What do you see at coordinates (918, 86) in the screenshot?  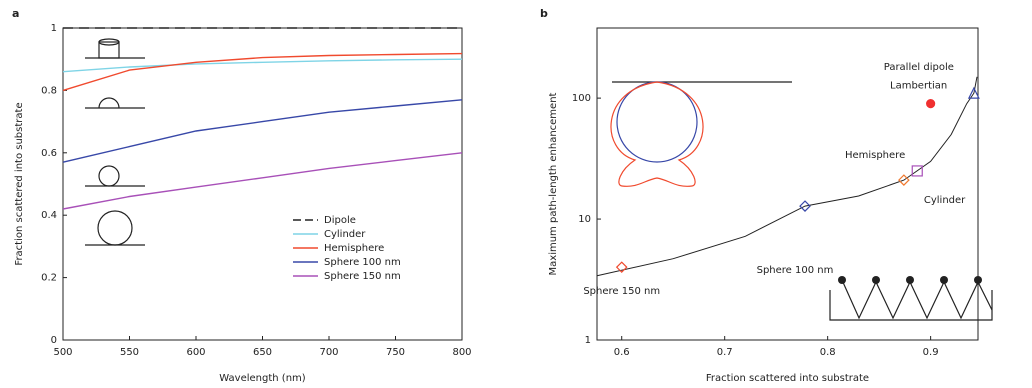 I see `point-label: Lambertian` at bounding box center [918, 86].